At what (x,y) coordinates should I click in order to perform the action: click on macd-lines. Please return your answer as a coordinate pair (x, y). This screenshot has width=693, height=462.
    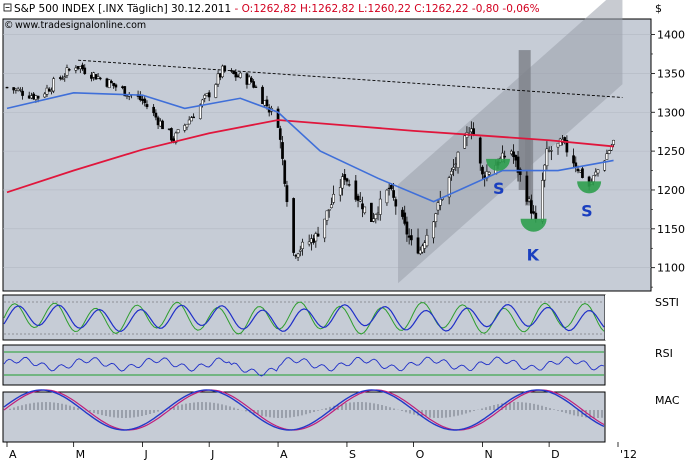
    Looking at the image, I should click on (304, 410).